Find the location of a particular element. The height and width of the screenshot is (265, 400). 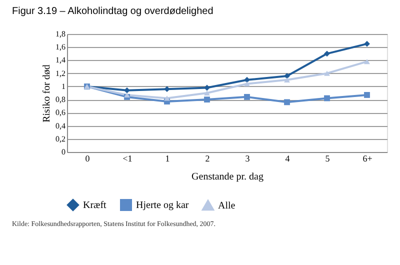

y-tick-label: 1 is located at coordinates (64, 86).